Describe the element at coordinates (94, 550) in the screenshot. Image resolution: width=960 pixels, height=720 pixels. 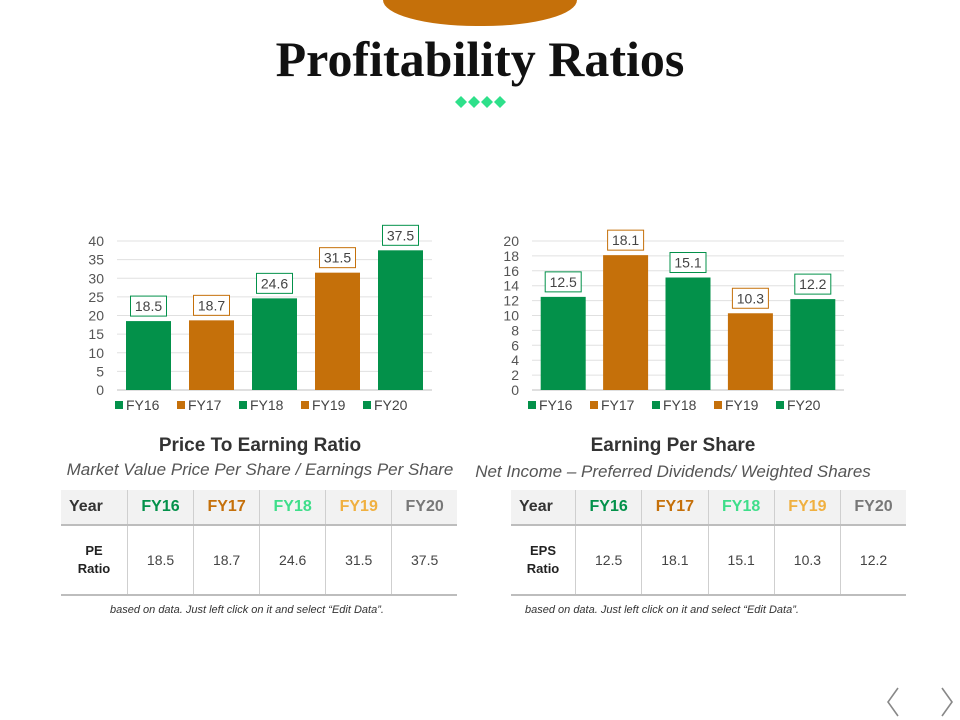
I see `row-label-line: PE` at that location.